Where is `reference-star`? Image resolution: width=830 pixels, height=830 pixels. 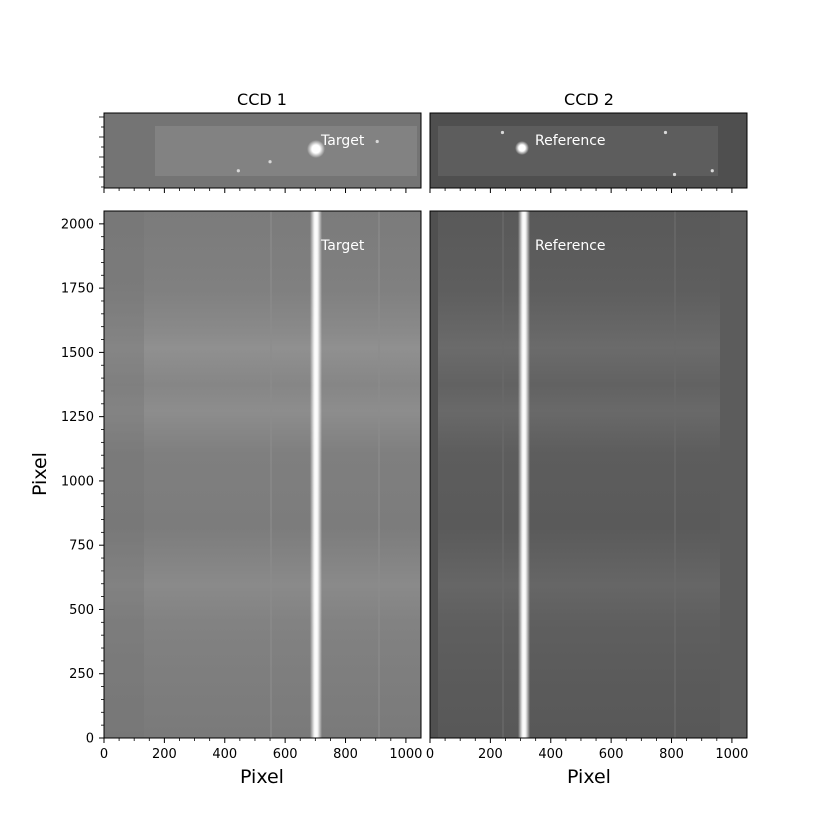 reference-star is located at coordinates (522, 148).